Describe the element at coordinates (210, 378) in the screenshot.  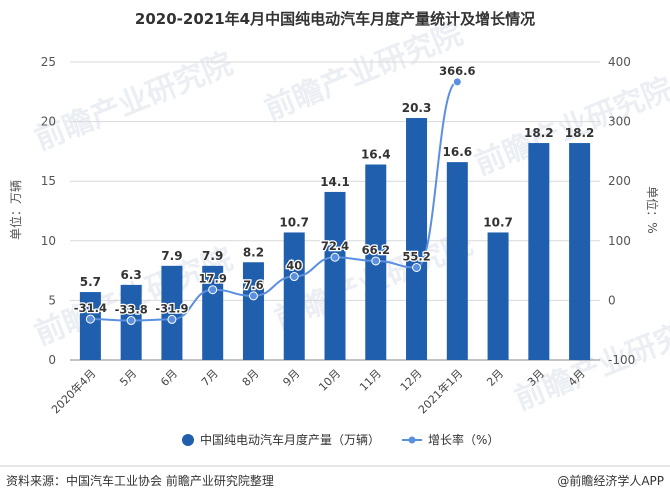
I see `x-tick-label: 7月` at that location.